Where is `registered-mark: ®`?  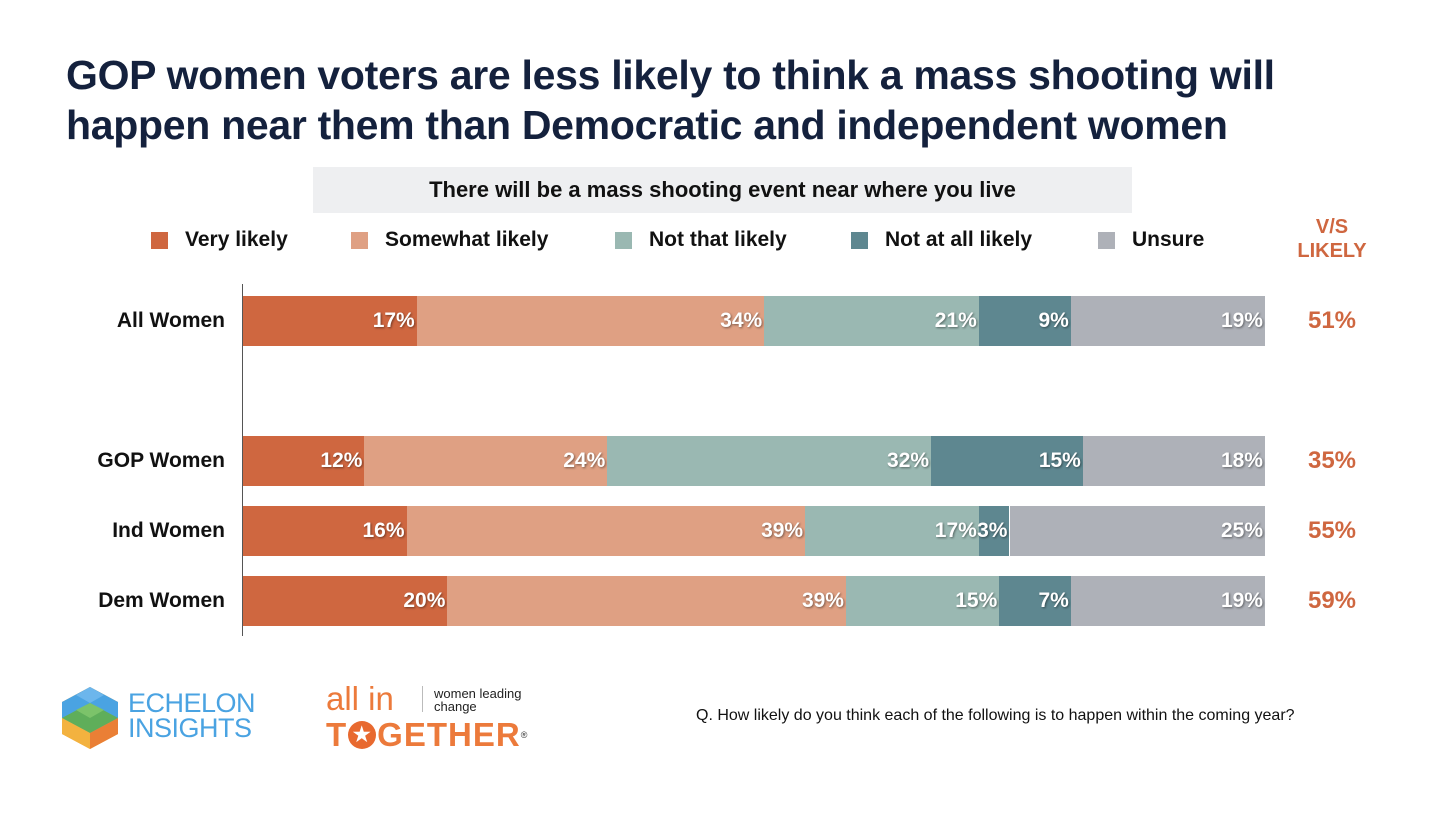
registered-mark: ® is located at coordinates (524, 735).